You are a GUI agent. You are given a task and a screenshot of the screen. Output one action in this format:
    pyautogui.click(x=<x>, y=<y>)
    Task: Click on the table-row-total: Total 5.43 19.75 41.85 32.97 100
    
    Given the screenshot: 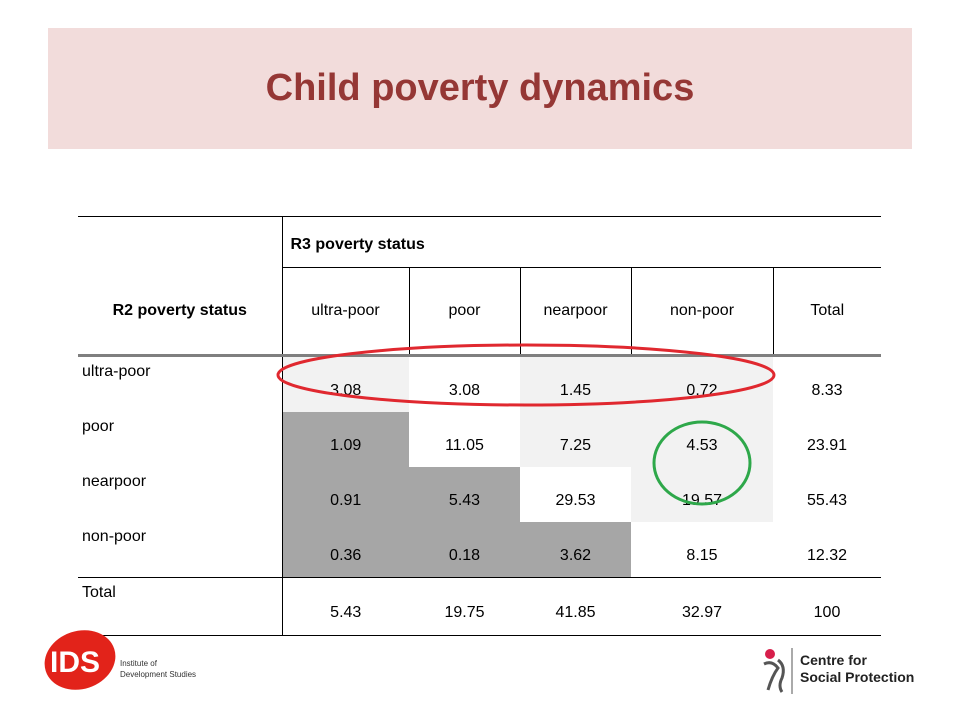 What is the action you would take?
    pyautogui.click(x=480, y=606)
    